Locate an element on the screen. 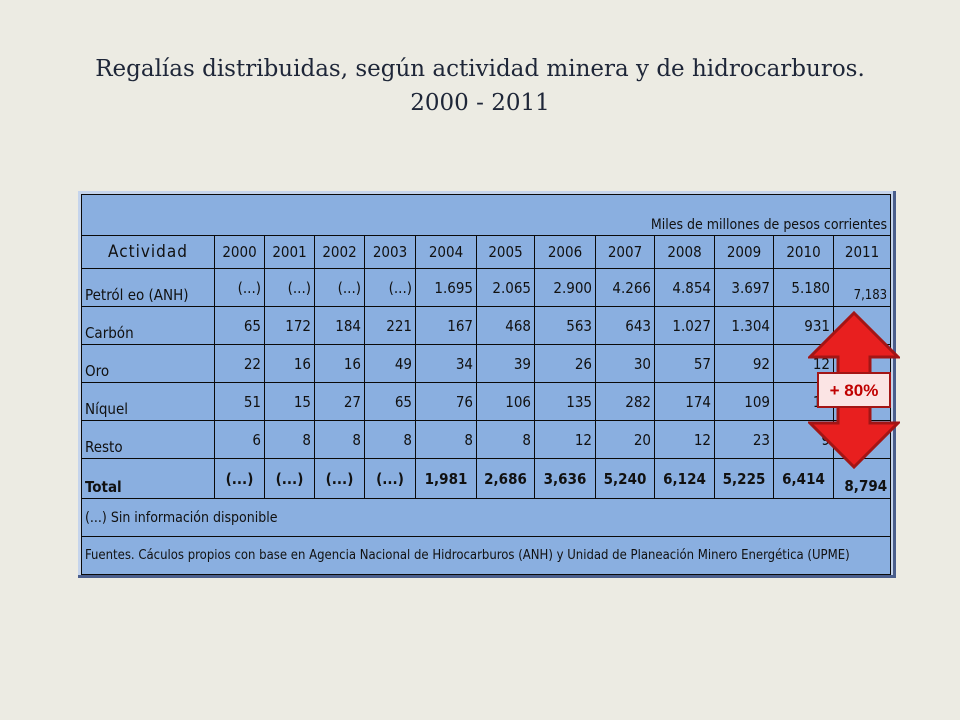 Image resolution: width=960 pixels, height=720 pixels. header-year: 2007 is located at coordinates (625, 252).